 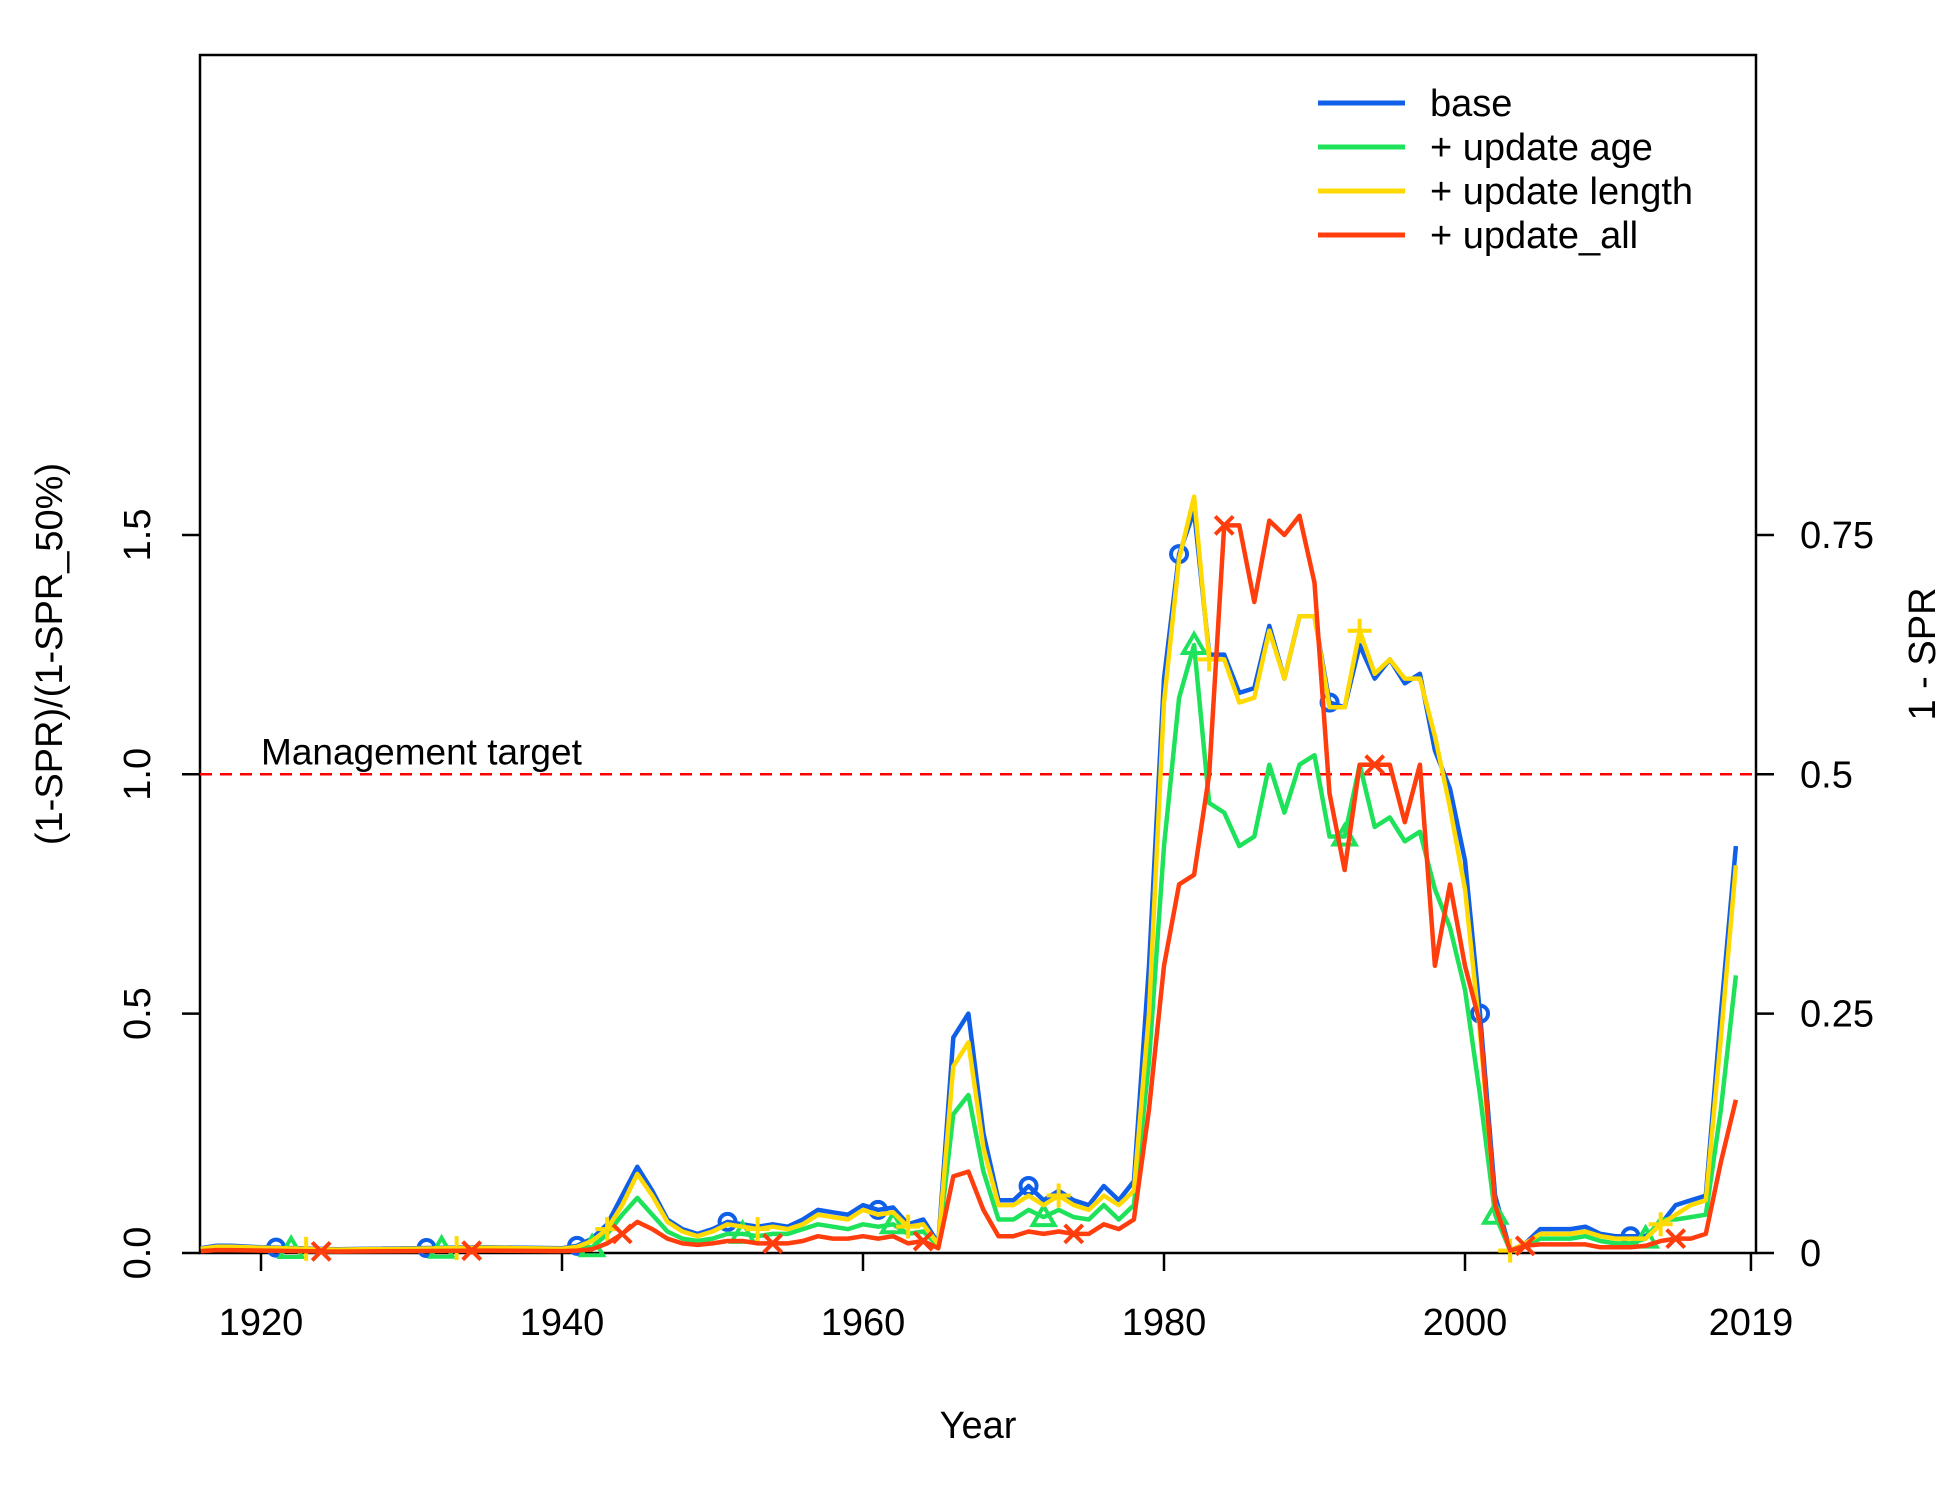 I want to click on x-tick-label: 1920, so click(x=261, y=1323).